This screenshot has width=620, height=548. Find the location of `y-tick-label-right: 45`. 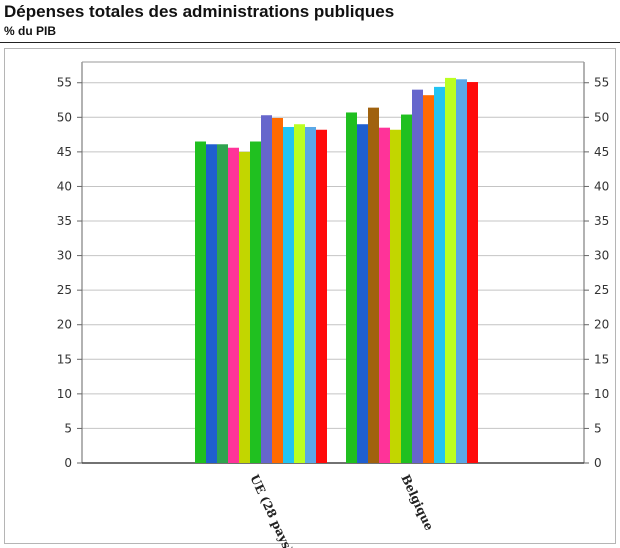

y-tick-label-right: 45 is located at coordinates (601, 152).